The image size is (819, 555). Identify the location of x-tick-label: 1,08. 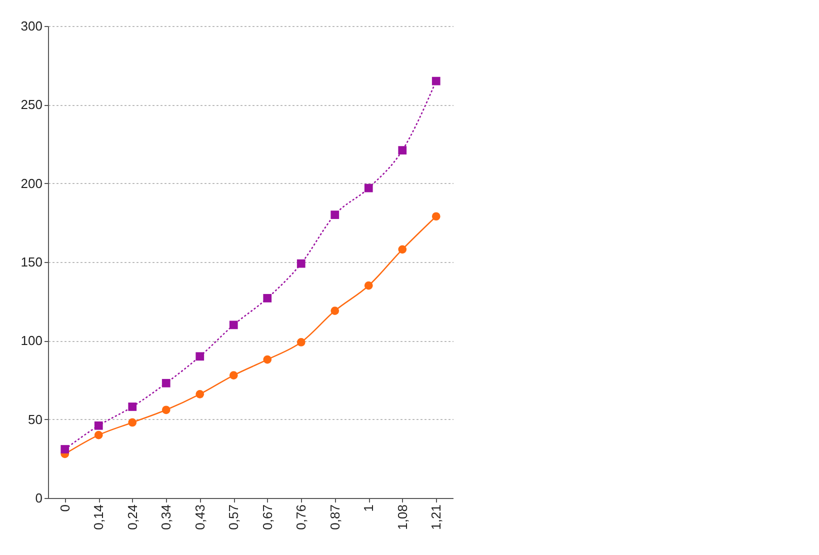
(402, 517).